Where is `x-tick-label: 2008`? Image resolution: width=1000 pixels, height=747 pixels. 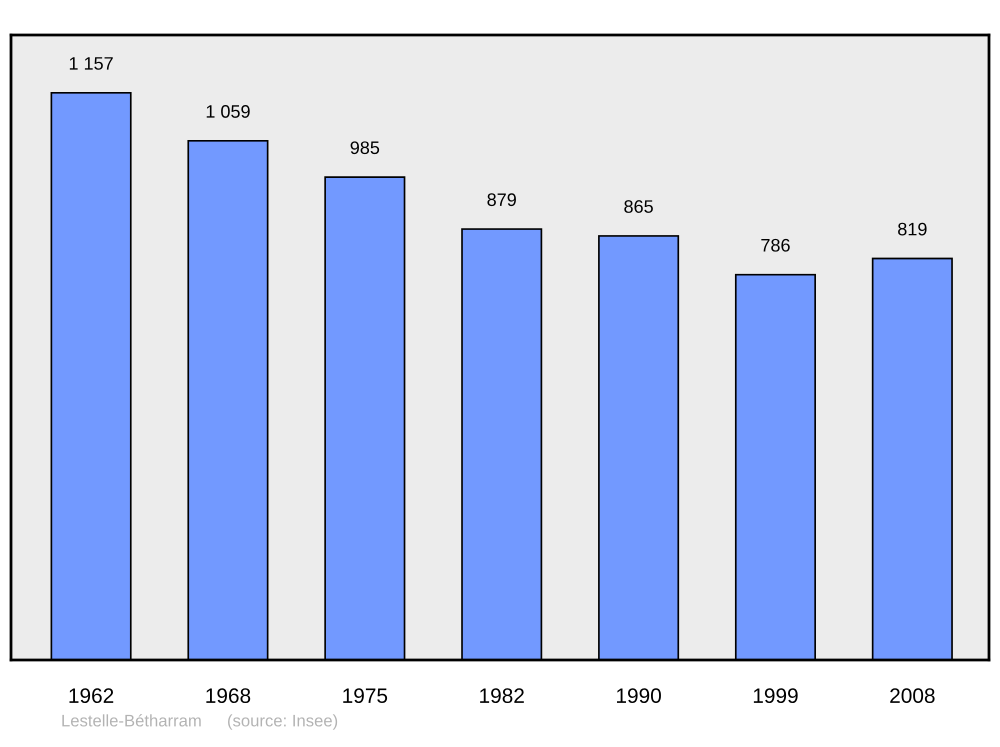 x-tick-label: 2008 is located at coordinates (912, 696).